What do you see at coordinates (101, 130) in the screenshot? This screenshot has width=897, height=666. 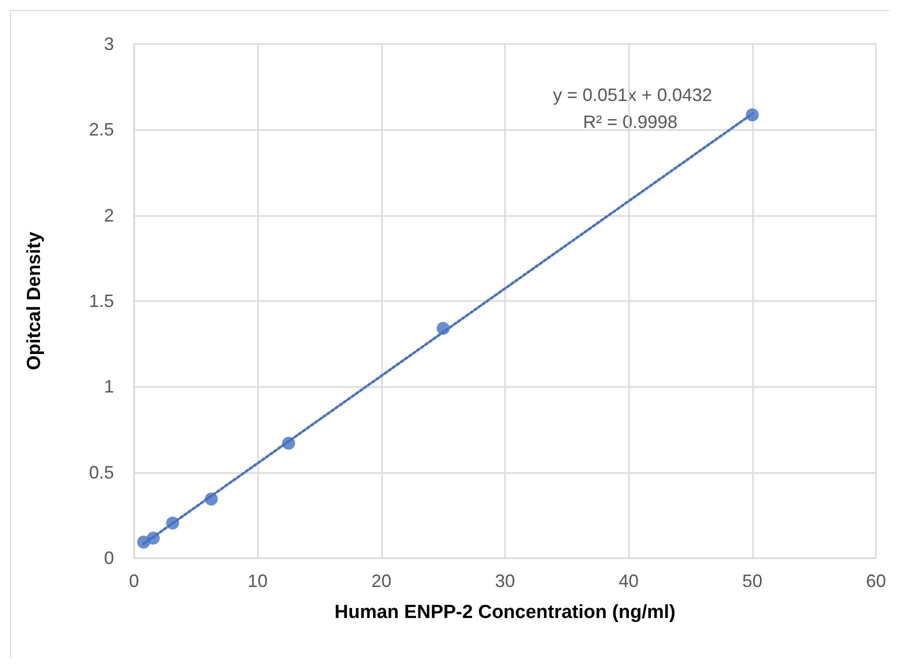 I see `y-tick-label: 2.5` at bounding box center [101, 130].